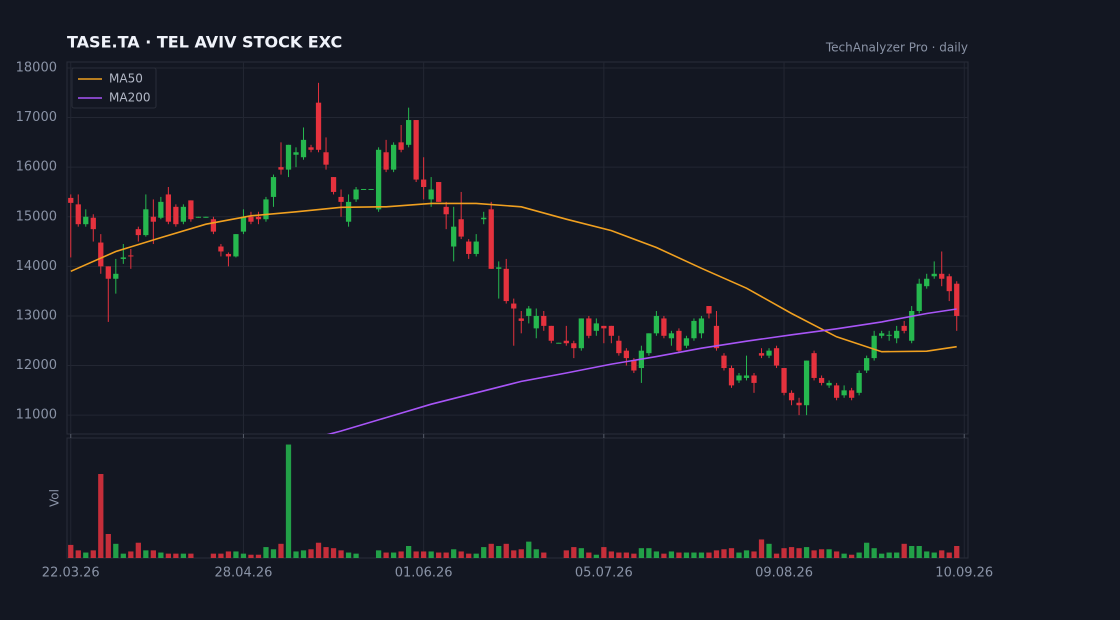  What do you see at coordinates (36, 117) in the screenshot?
I see `y-tick-label: 17000` at bounding box center [36, 117].